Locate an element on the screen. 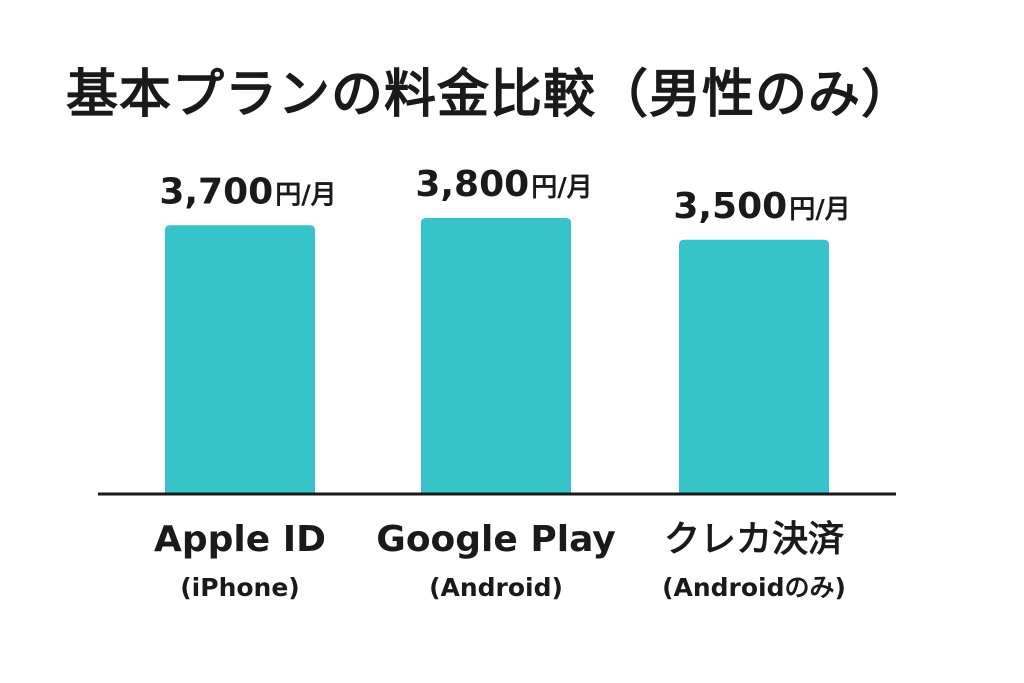 Image resolution: width=1024 pixels, height=683 pixels. category-label: Google Play is located at coordinates (495, 539).